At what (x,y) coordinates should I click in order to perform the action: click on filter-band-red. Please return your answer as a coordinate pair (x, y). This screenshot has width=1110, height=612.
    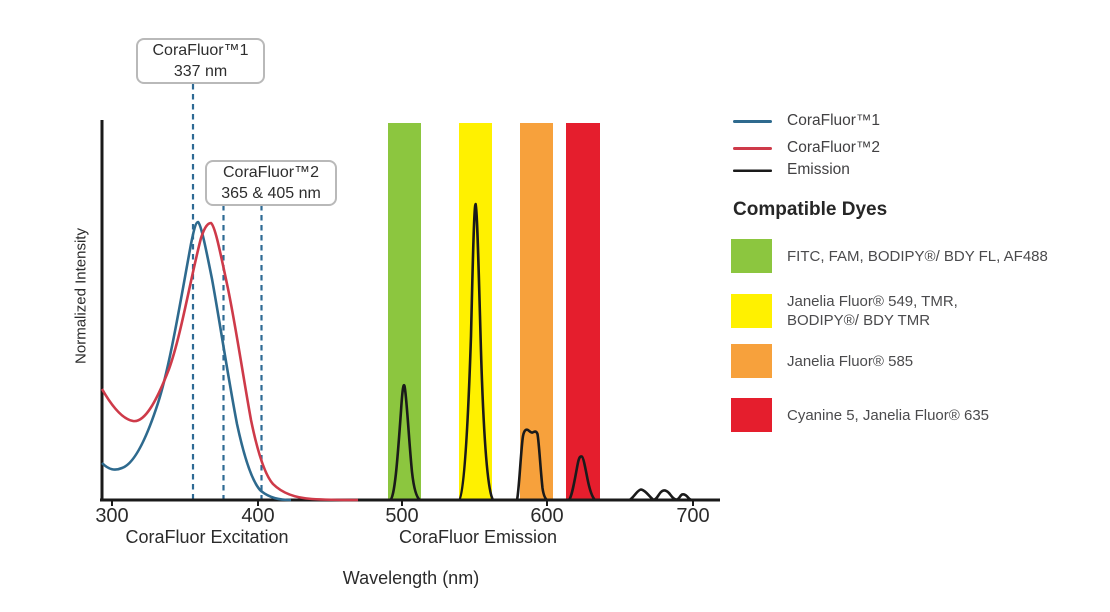
    Looking at the image, I should click on (583, 311).